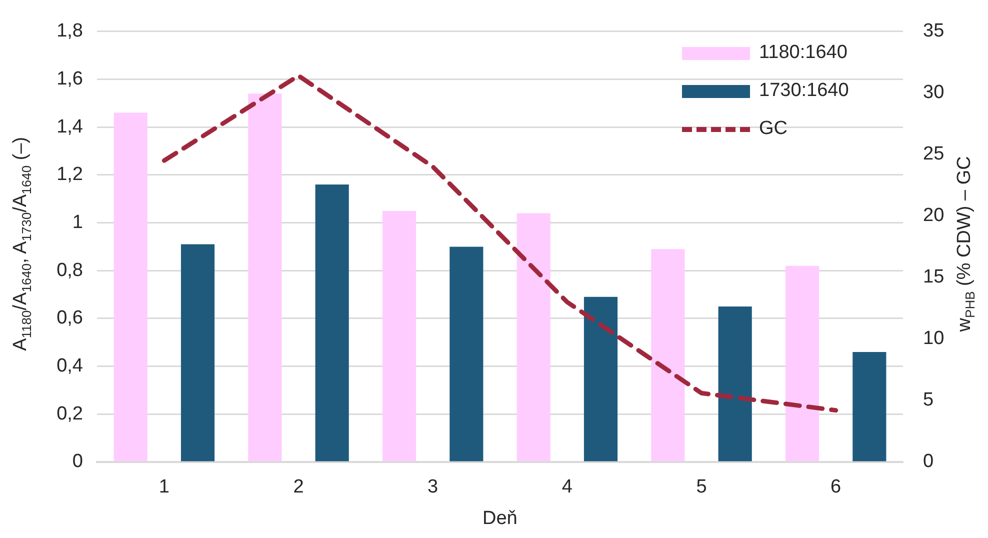  Describe the element at coordinates (77, 461) in the screenshot. I see `y-tick-label: 0` at that location.